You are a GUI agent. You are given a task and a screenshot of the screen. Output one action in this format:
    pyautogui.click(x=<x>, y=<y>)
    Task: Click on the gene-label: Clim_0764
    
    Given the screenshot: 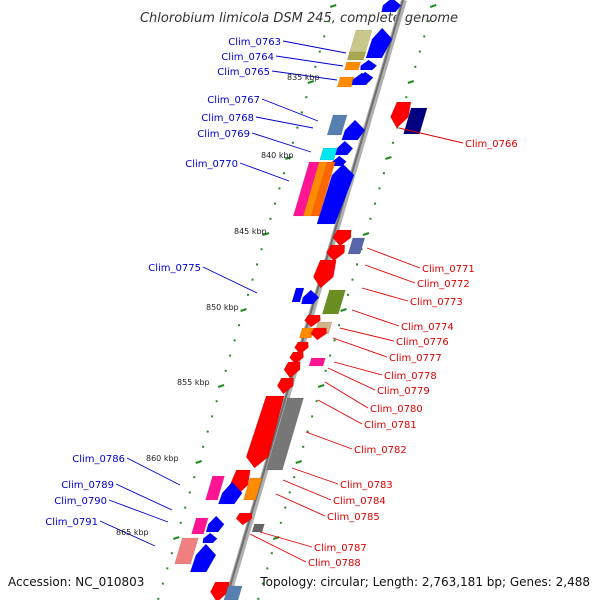 What is the action you would take?
    pyautogui.click(x=247, y=57)
    